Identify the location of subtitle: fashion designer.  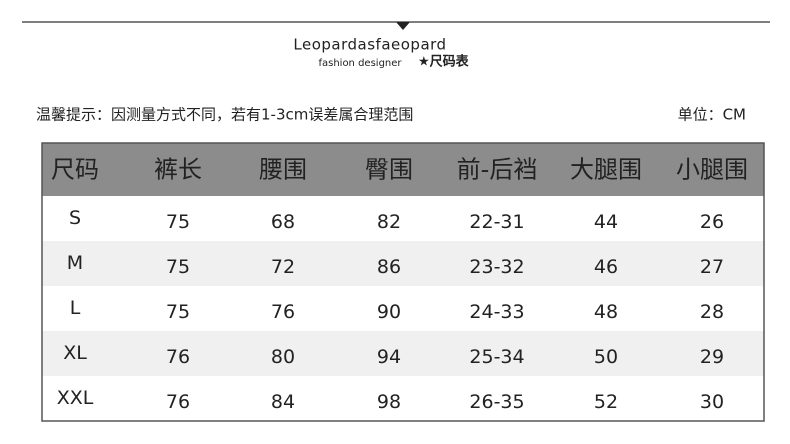
(360, 63).